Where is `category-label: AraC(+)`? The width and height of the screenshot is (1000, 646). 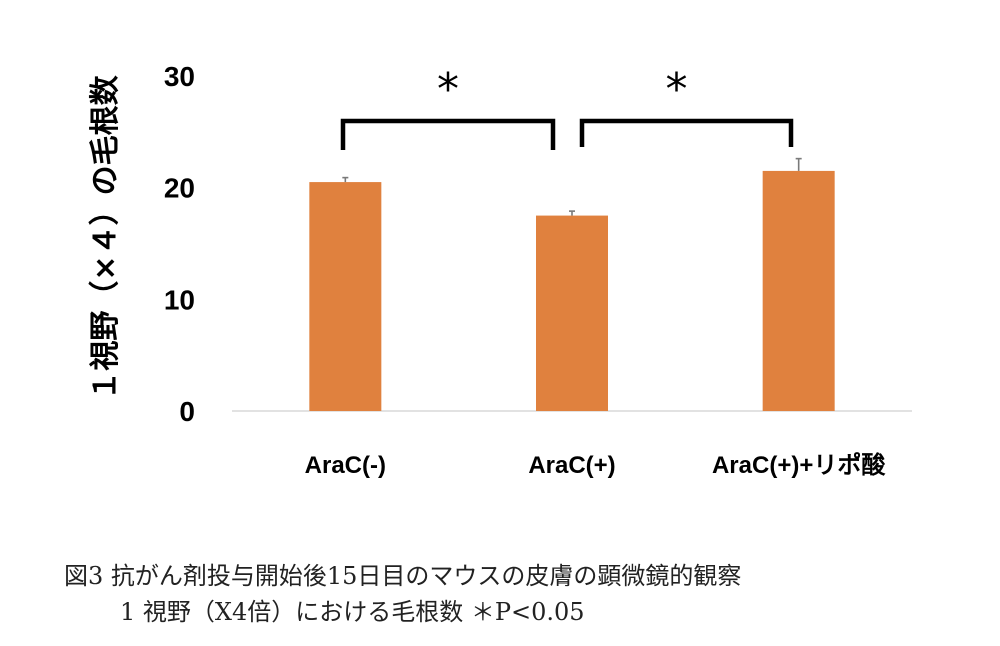
category-label: AraC(+) is located at coordinates (571, 465).